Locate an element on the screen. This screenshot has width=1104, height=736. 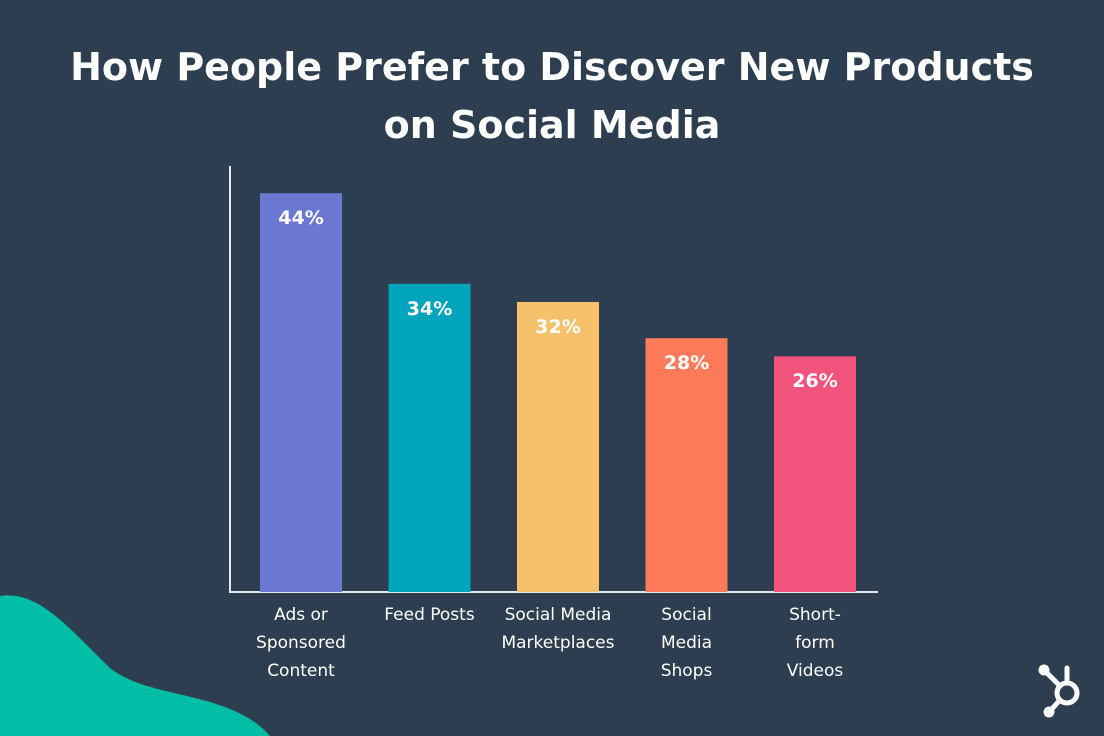
decoration-blob is located at coordinates (135, 665).